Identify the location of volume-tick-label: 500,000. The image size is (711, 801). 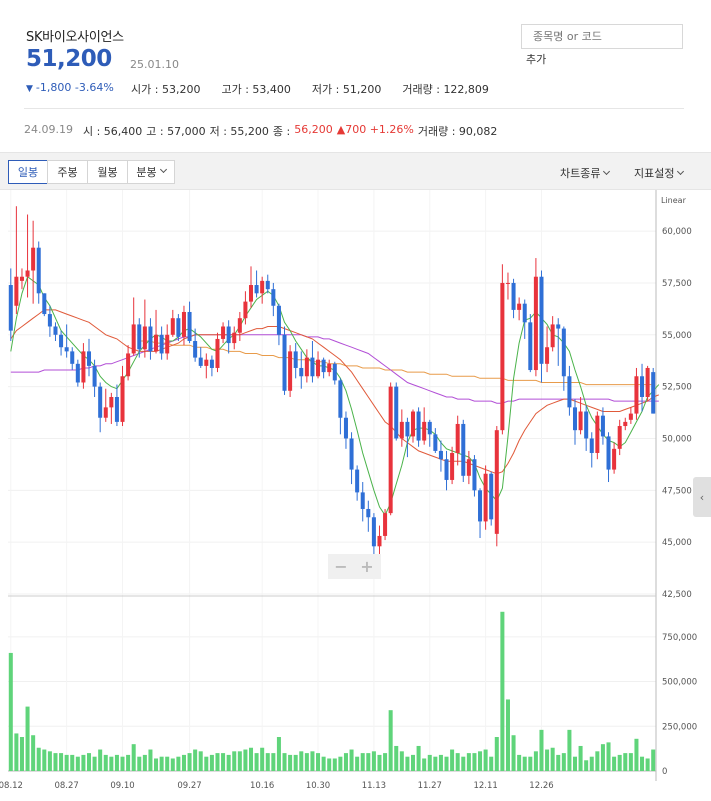
(679, 683).